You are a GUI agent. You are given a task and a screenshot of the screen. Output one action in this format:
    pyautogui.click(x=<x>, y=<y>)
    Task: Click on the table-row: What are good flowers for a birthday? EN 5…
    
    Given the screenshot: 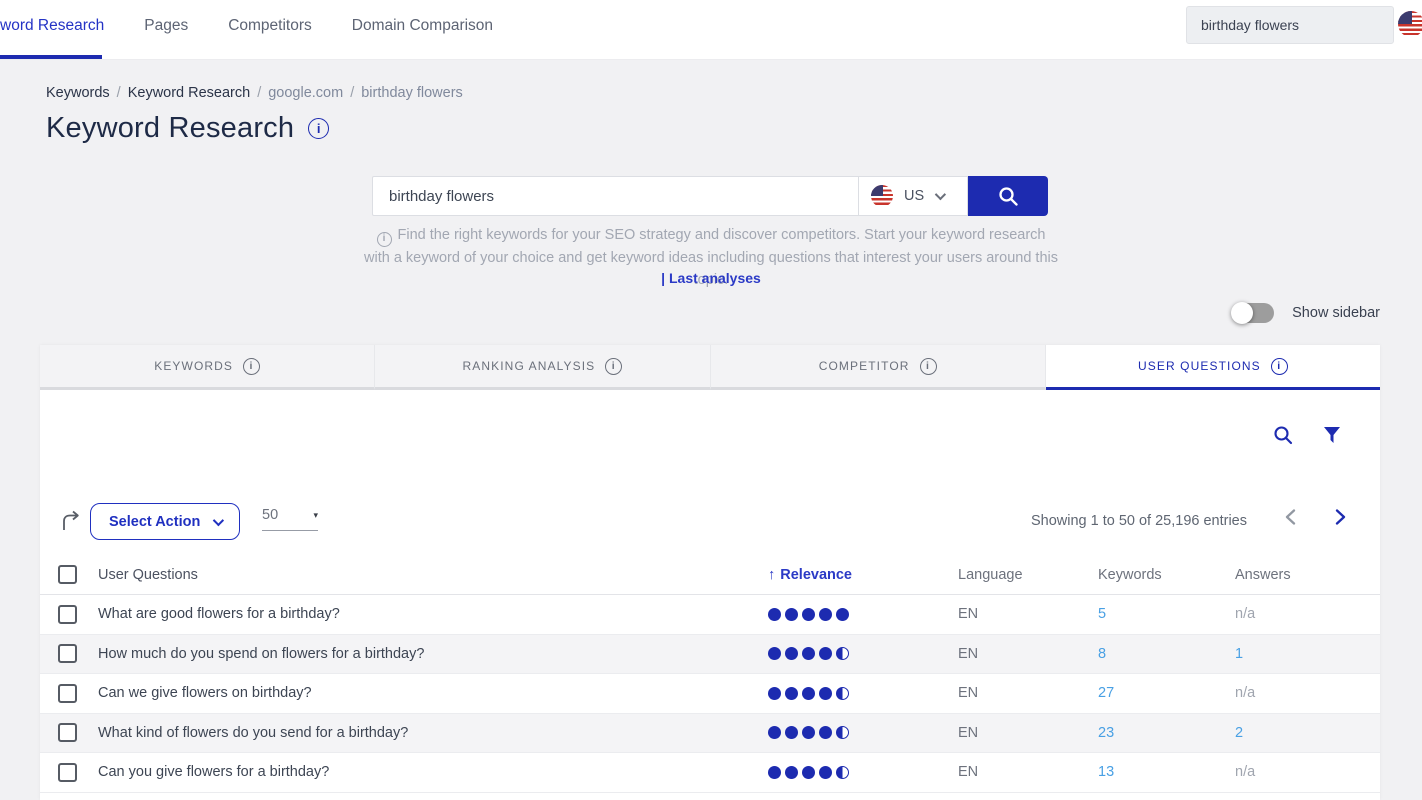 What is the action you would take?
    pyautogui.click(x=710, y=615)
    